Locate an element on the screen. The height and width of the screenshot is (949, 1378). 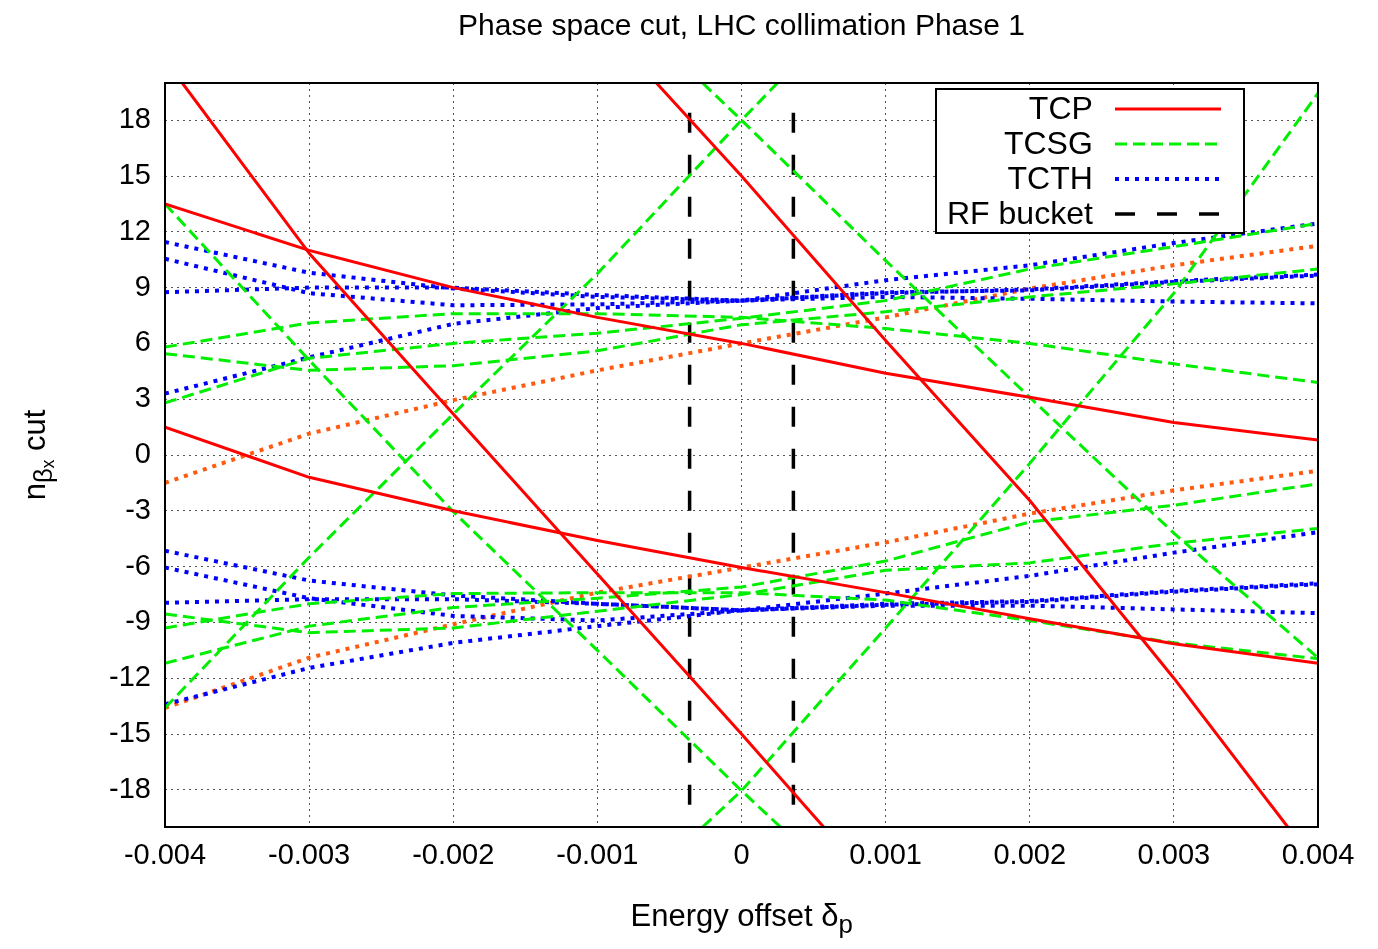
x-tick-label: 0 is located at coordinates (741, 854).